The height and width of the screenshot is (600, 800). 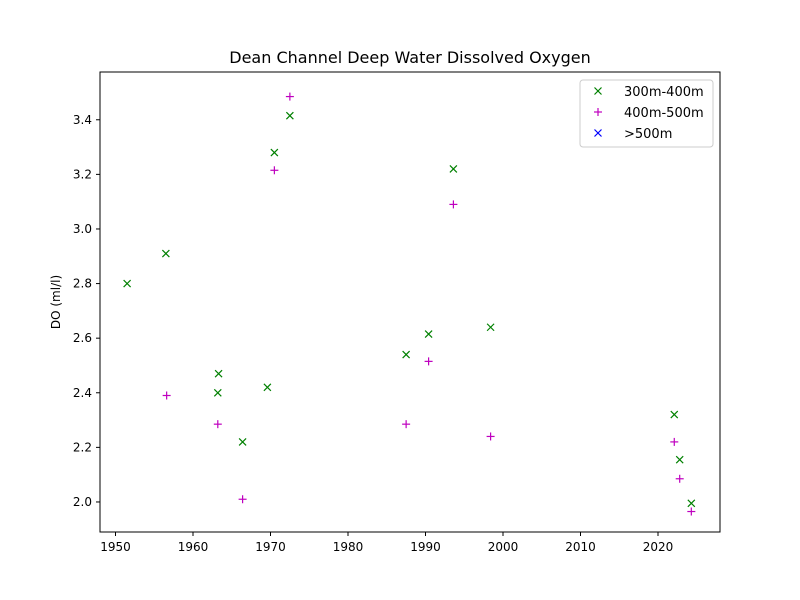 I want to click on chart-title: Dean Channel Deep Water Dissolved Oxygen, so click(x=410, y=57).